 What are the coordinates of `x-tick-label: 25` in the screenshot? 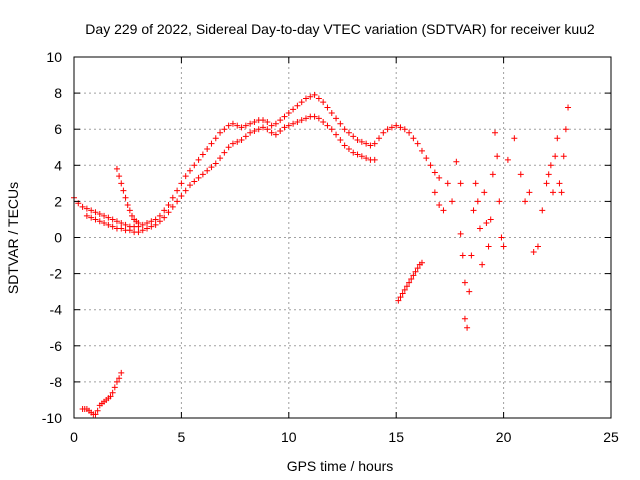 It's located at (611, 437).